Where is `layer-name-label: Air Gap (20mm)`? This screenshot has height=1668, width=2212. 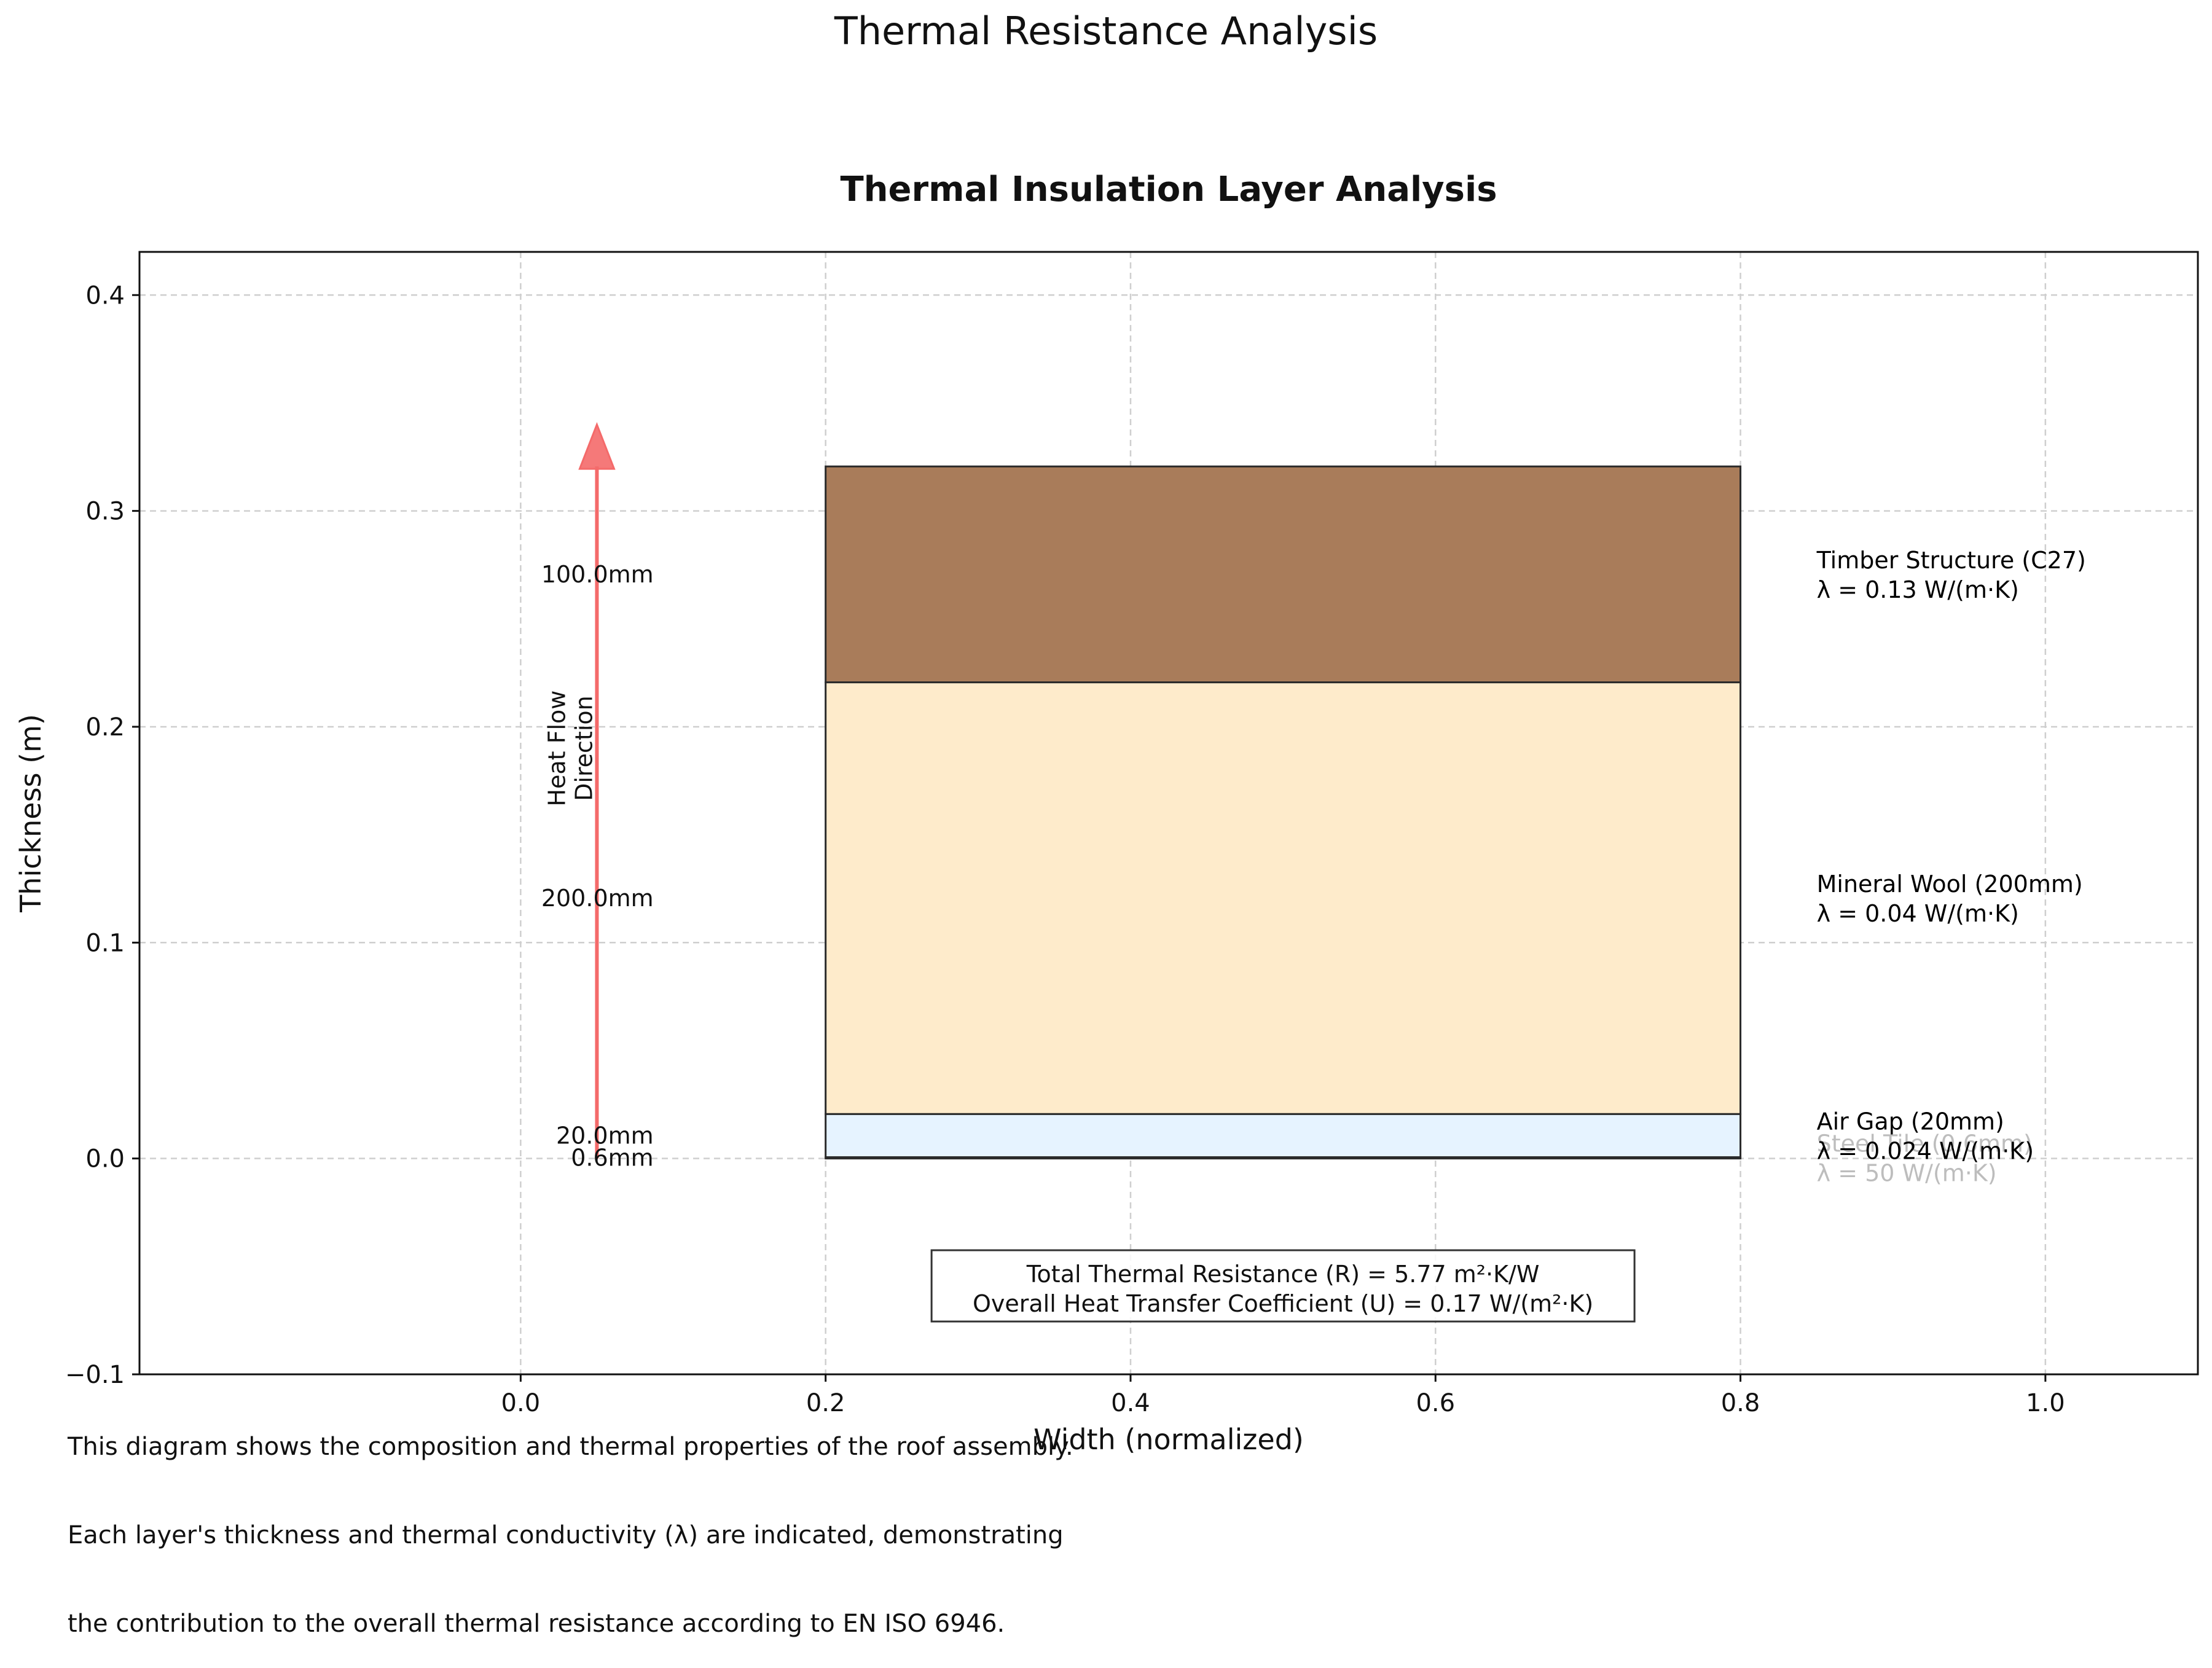 layer-name-label: Air Gap (20mm) is located at coordinates (1910, 1121).